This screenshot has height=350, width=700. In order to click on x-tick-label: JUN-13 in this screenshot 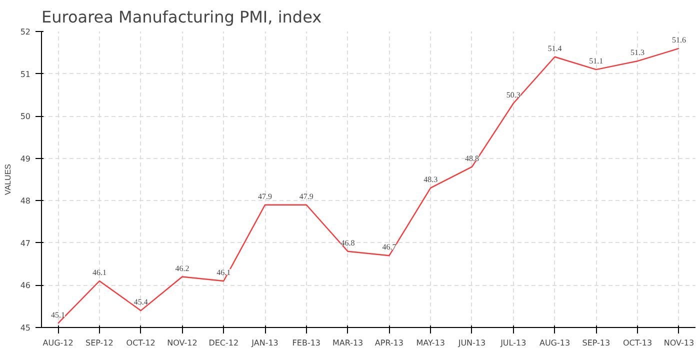, I will do `click(471, 343)`.